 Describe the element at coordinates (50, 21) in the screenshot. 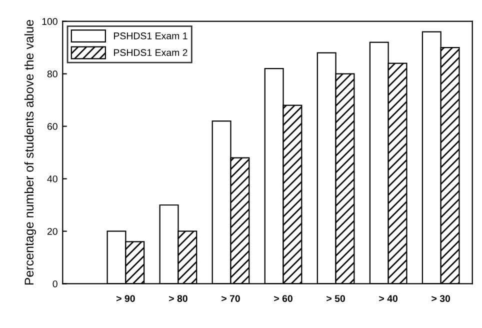

I see `y-tick-label: 100` at that location.